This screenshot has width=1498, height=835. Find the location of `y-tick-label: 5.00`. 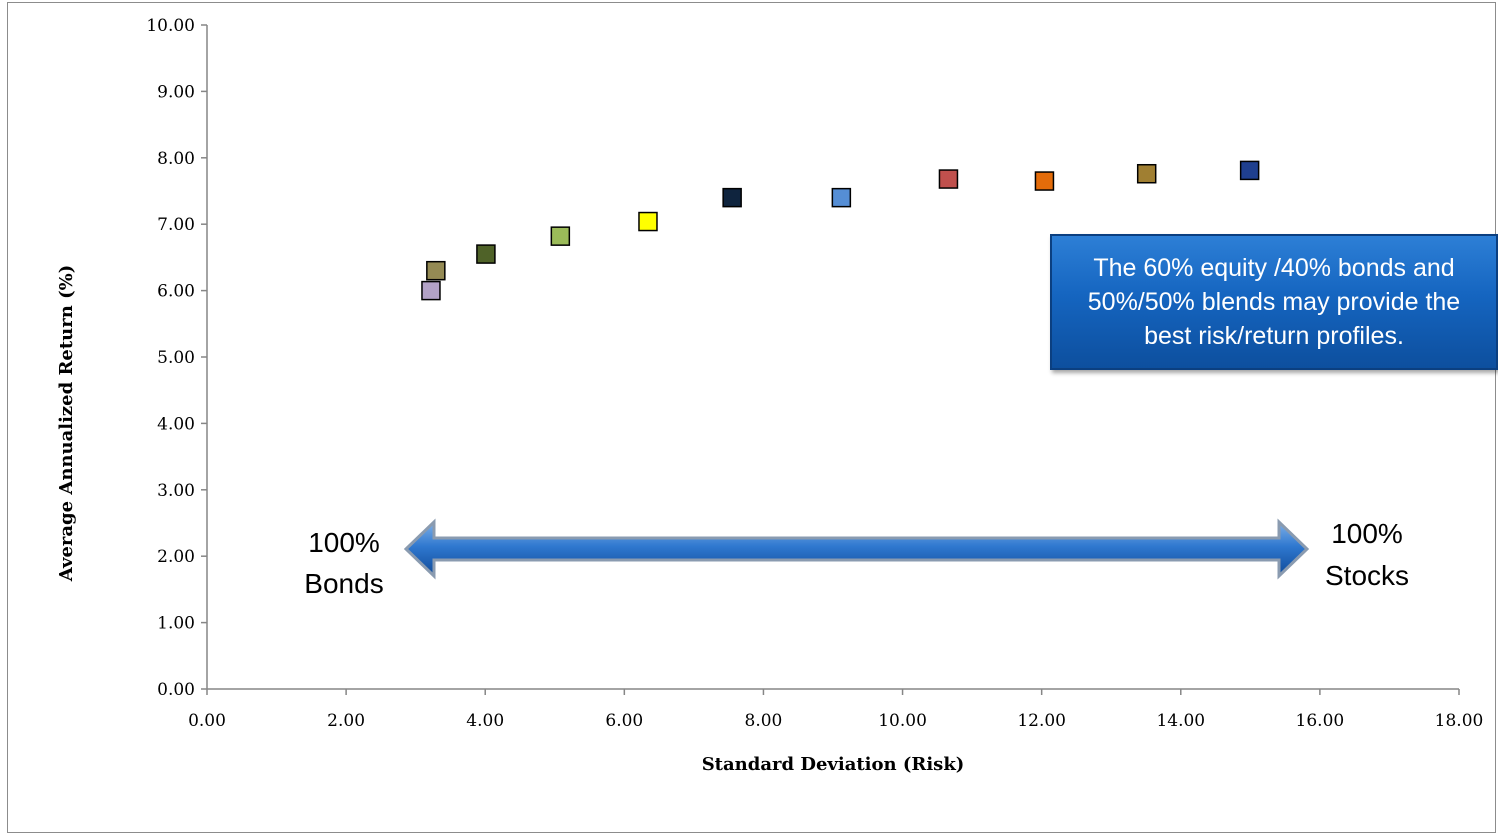

y-tick-label: 5.00 is located at coordinates (176, 358).